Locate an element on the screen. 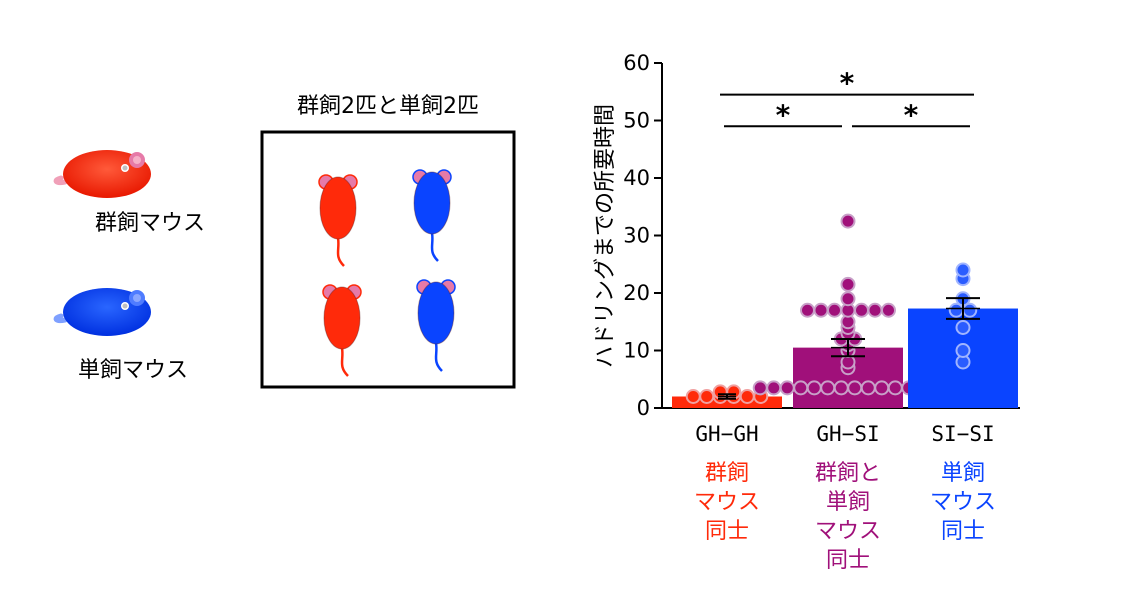 The image size is (1122, 600). y-tick-label: 0 is located at coordinates (643, 408).